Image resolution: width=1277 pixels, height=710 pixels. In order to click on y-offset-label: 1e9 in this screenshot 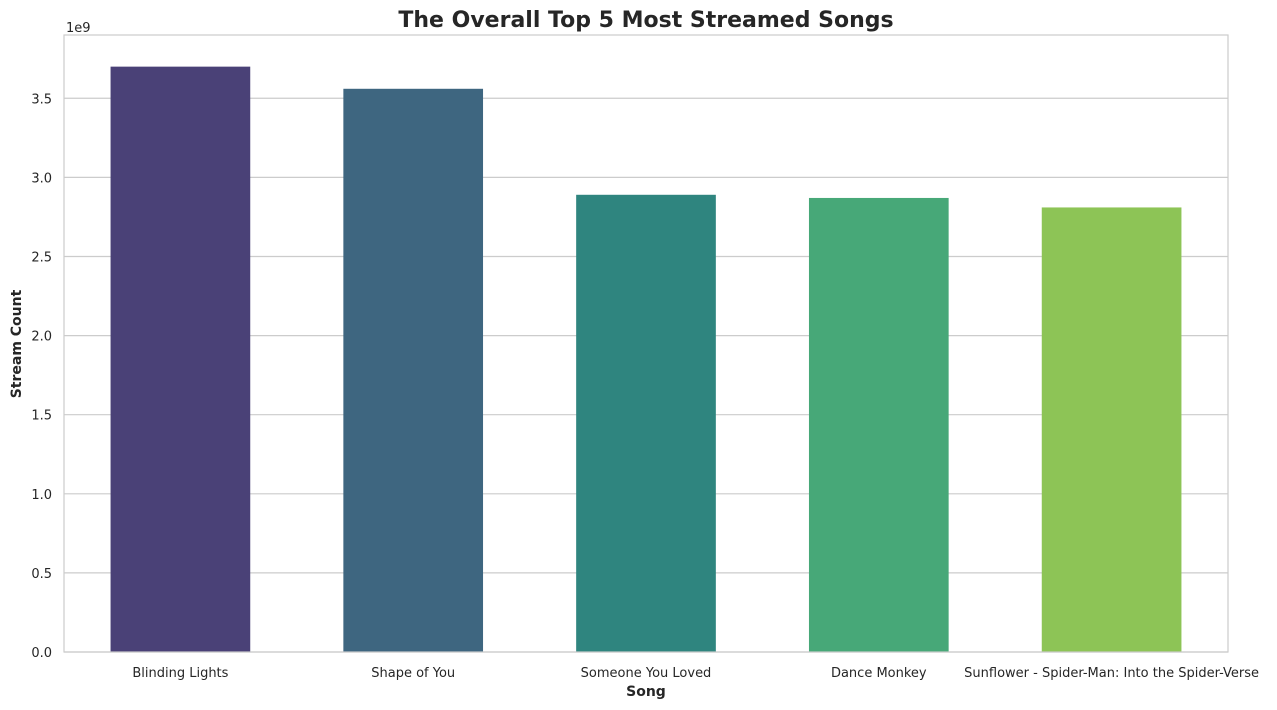, I will do `click(78, 28)`.